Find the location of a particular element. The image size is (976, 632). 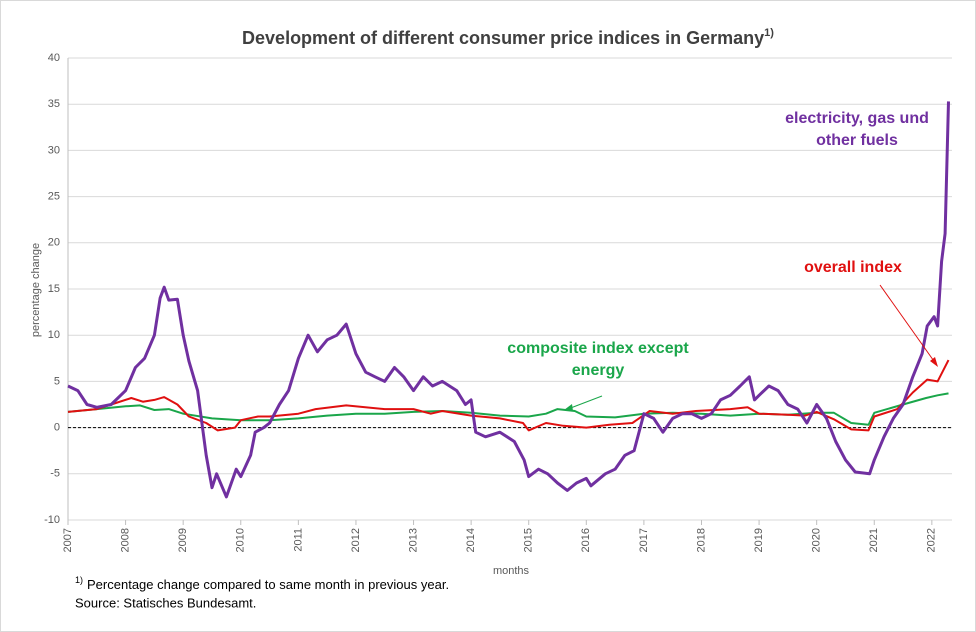

x-tick-label: 2009 is located at coordinates (183, 540).